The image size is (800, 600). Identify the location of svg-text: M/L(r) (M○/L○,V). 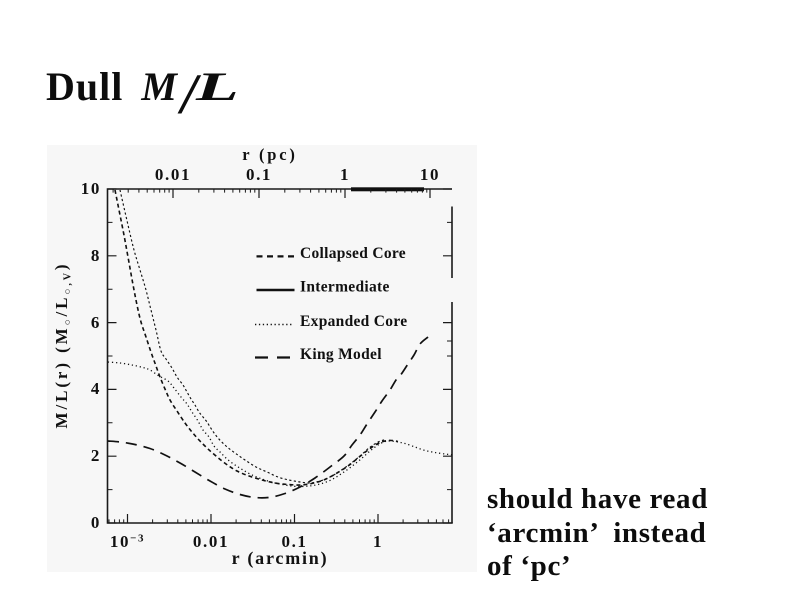
(63, 345).